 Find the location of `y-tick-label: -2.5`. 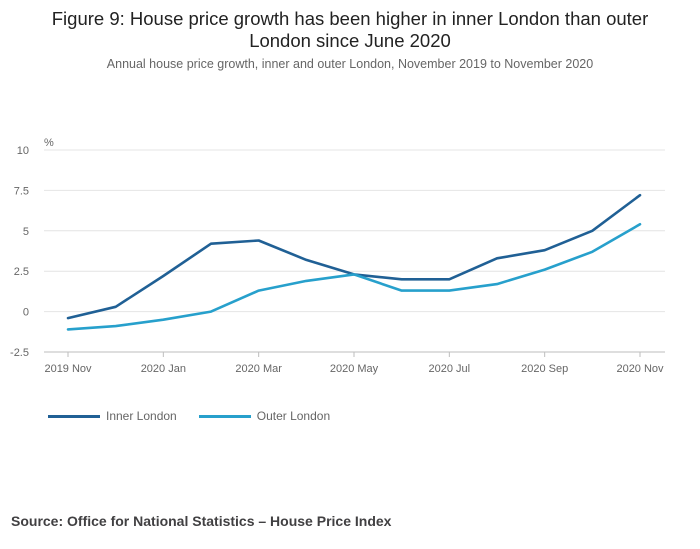

y-tick-label: -2.5 is located at coordinates (19, 353).